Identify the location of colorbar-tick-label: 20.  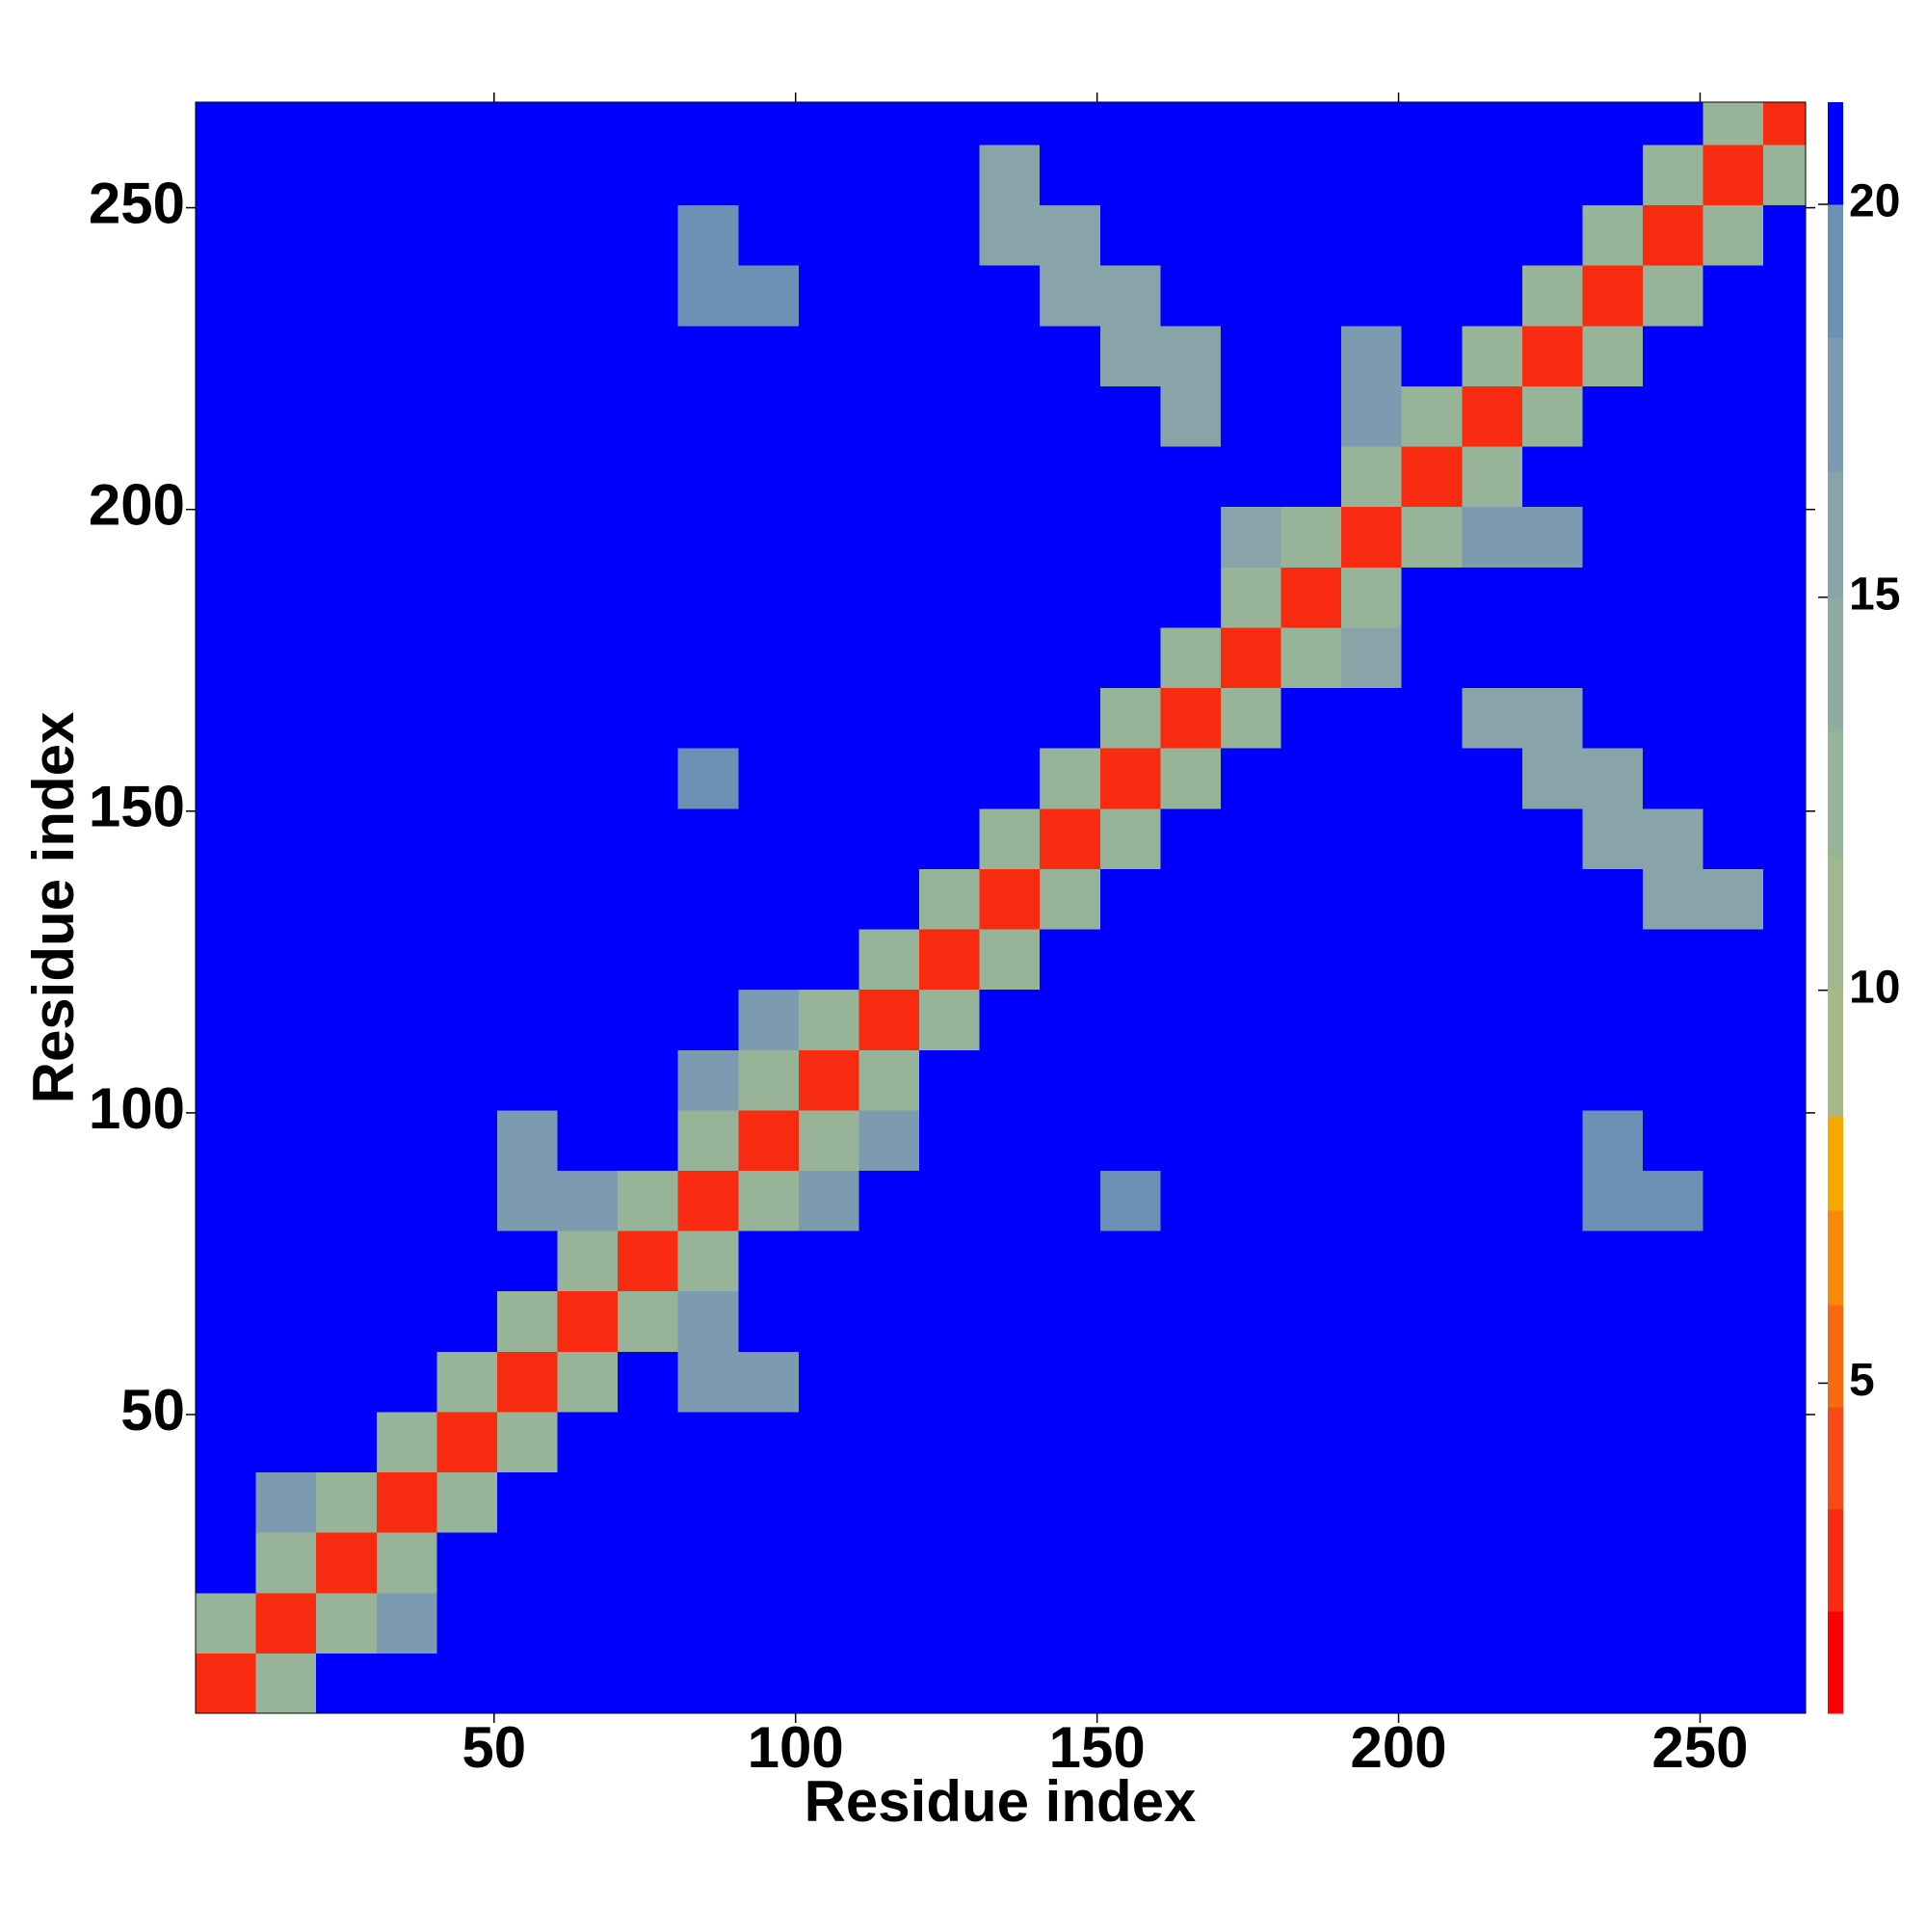
(1874, 201).